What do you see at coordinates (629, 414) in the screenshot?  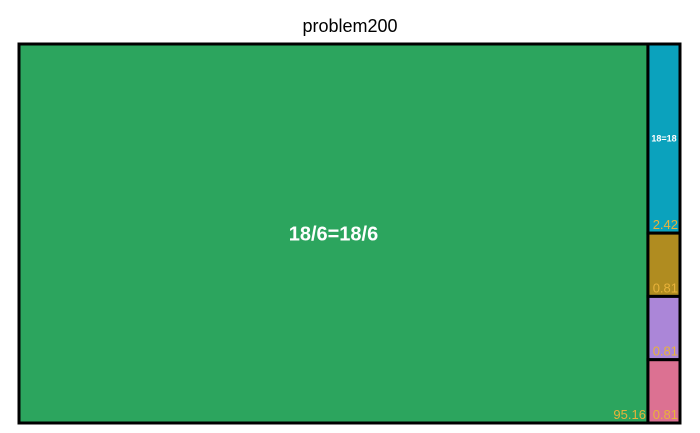 I see `treemap-value-label-1: 95.16` at bounding box center [629, 414].